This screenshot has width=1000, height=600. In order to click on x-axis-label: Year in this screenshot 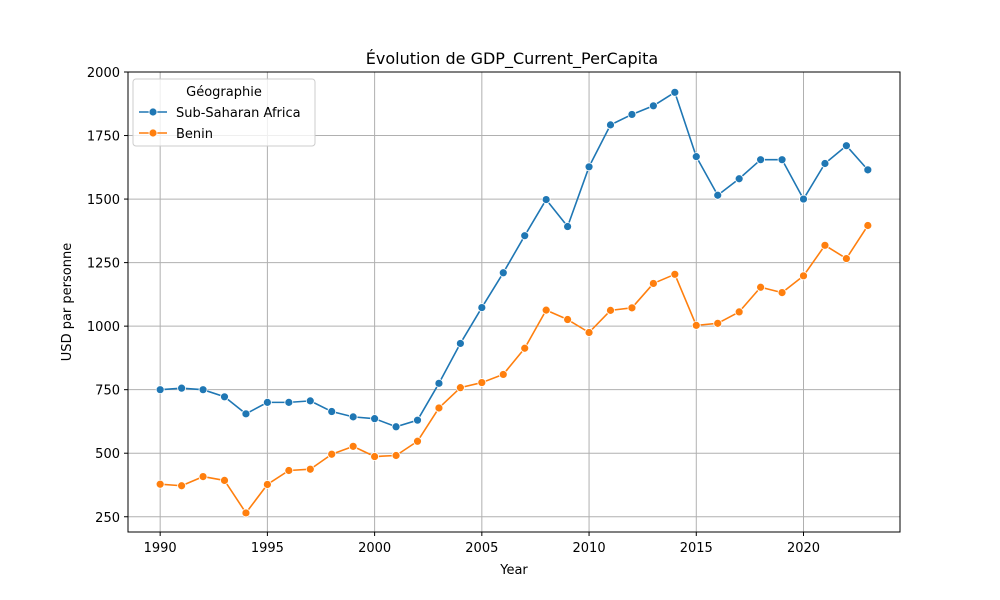, I will do `click(513, 570)`.